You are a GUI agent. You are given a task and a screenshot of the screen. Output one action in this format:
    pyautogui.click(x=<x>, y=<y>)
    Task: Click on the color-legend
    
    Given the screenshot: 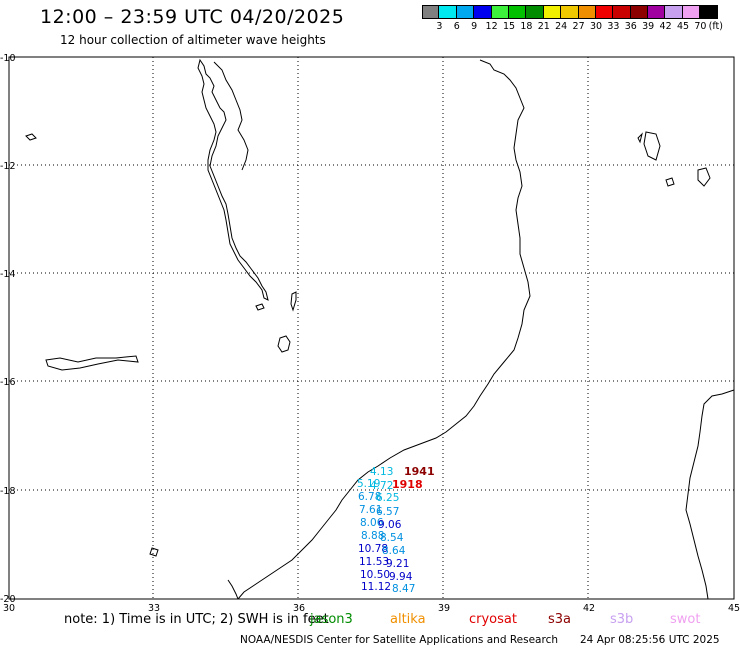 What is the action you would take?
    pyautogui.click(x=570, y=12)
    